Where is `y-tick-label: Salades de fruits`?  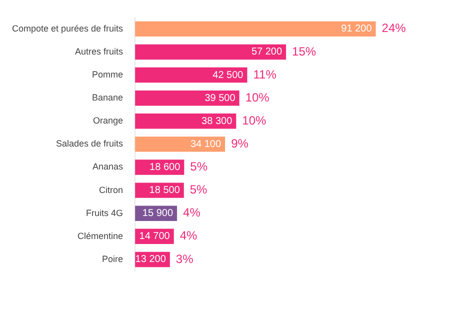 y-tick-label: Salades de fruits is located at coordinates (90, 143).